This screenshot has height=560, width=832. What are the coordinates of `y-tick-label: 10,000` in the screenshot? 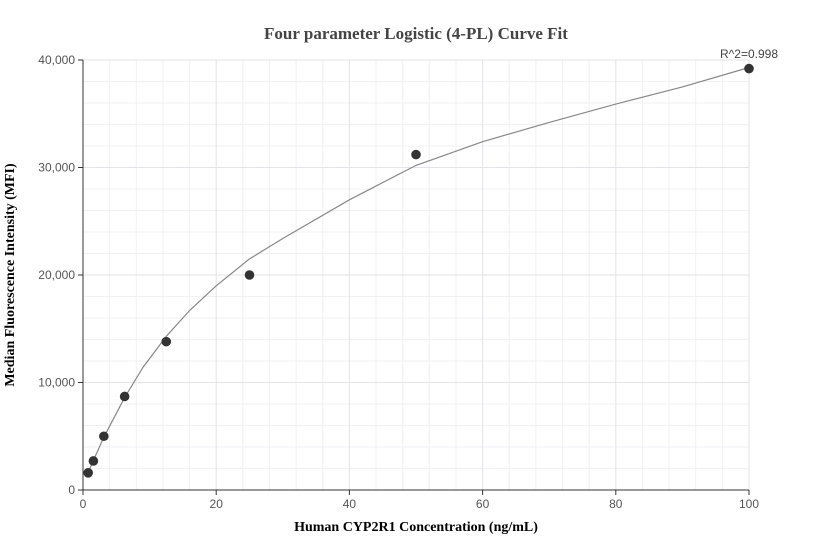 It's located at (56, 383).